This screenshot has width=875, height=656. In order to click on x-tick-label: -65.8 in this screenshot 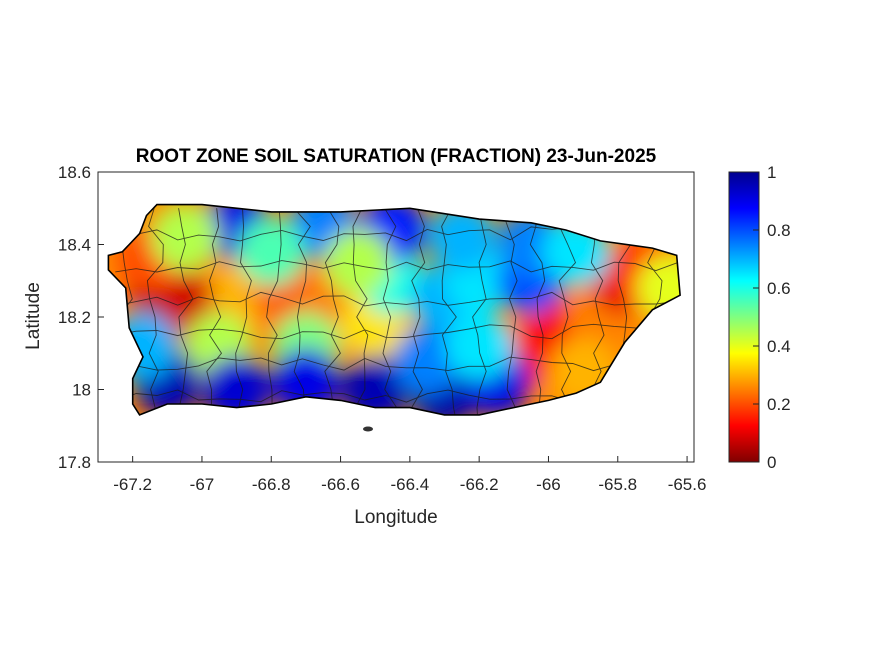, I will do `click(617, 484)`.